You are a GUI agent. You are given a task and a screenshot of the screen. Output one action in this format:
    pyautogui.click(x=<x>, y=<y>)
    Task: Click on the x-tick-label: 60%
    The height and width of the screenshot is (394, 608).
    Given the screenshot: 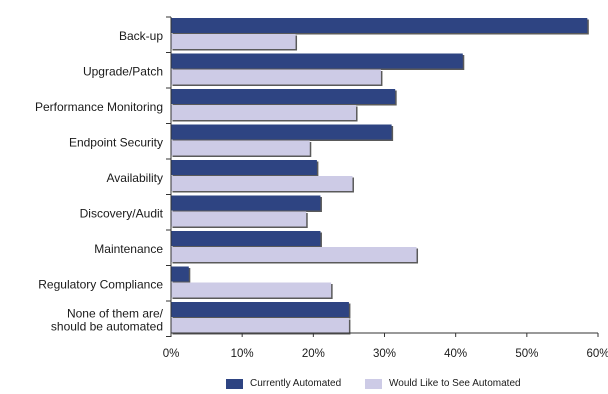 What is the action you would take?
    pyautogui.click(x=597, y=354)
    